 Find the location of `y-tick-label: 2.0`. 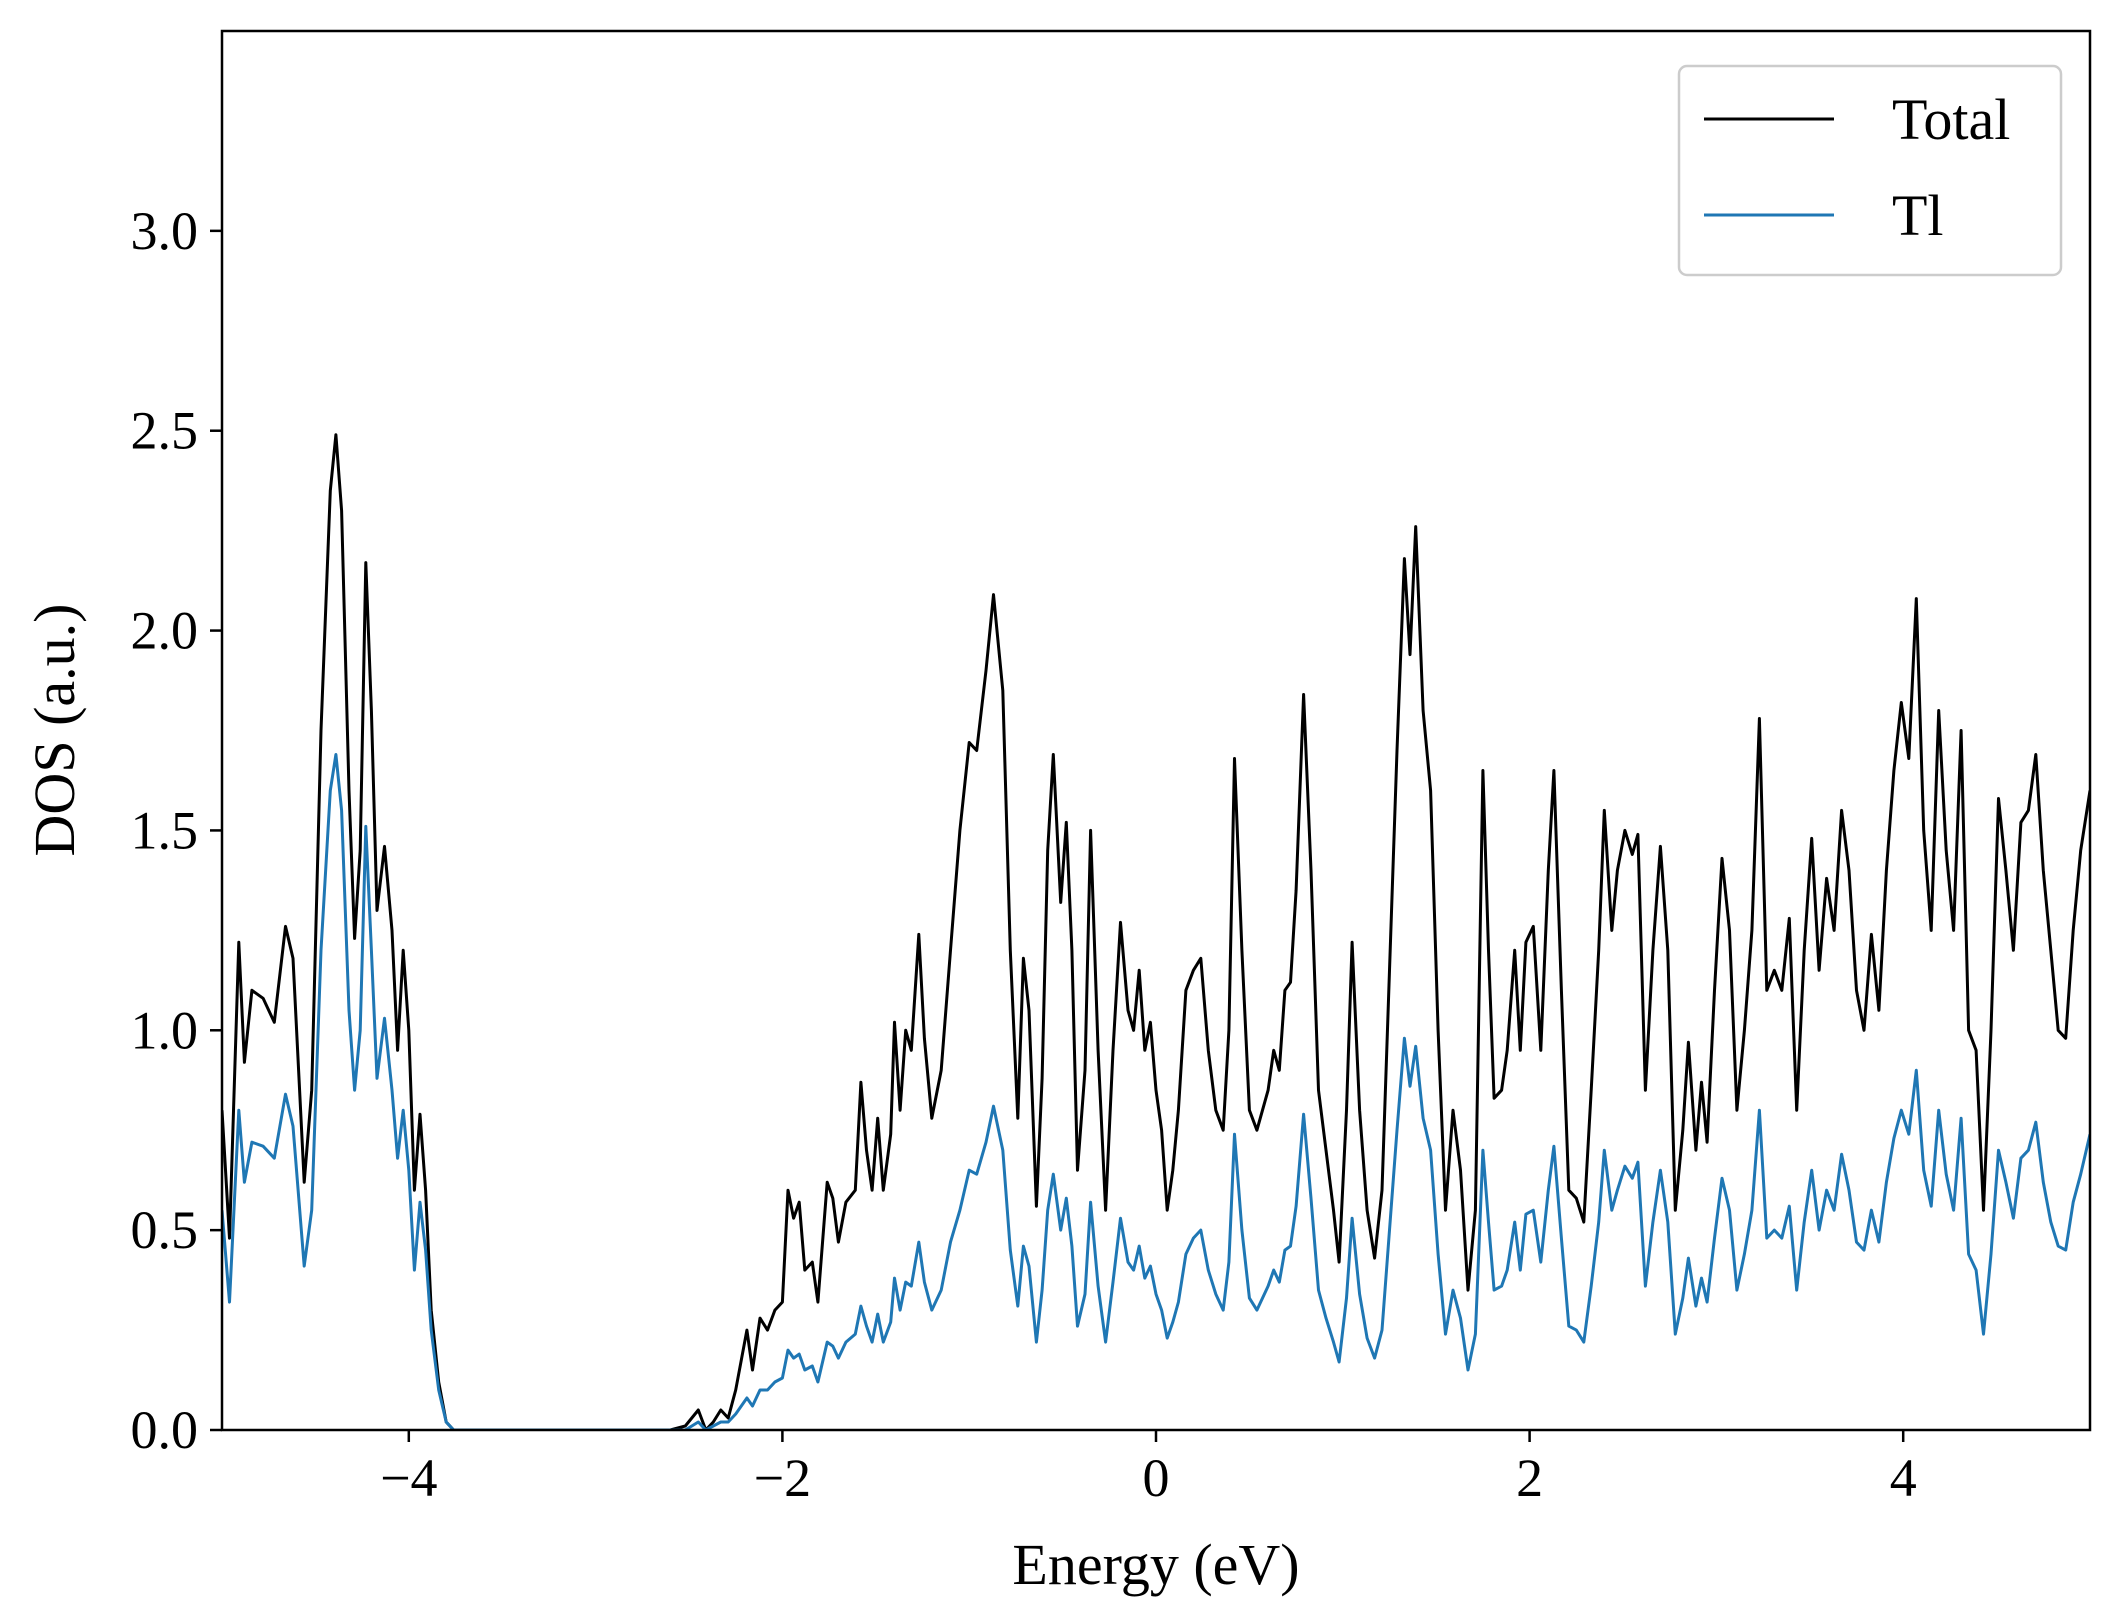

y-tick-label: 2.0 is located at coordinates (165, 631).